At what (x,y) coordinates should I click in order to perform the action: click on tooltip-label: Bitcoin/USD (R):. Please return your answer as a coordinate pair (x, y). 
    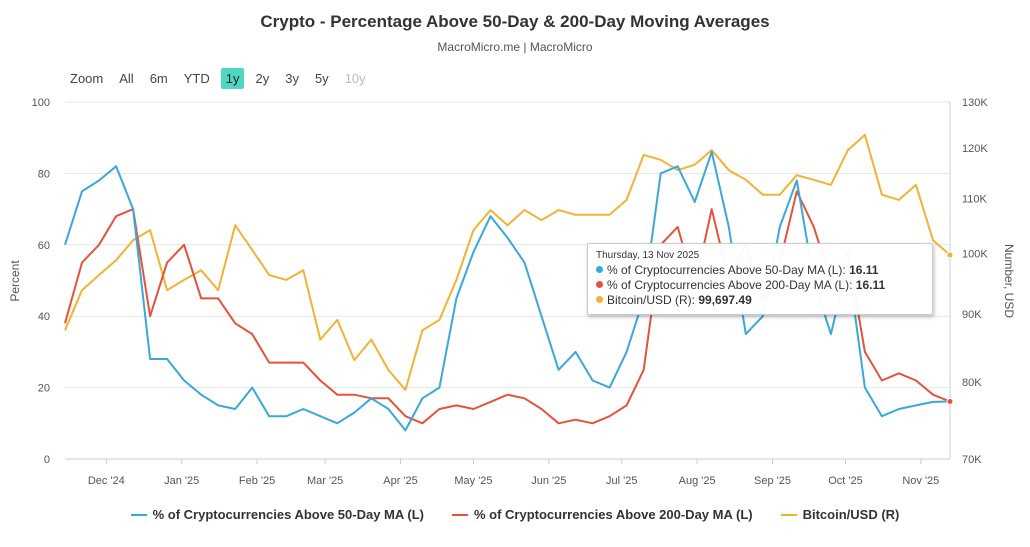
    Looking at the image, I should click on (653, 300).